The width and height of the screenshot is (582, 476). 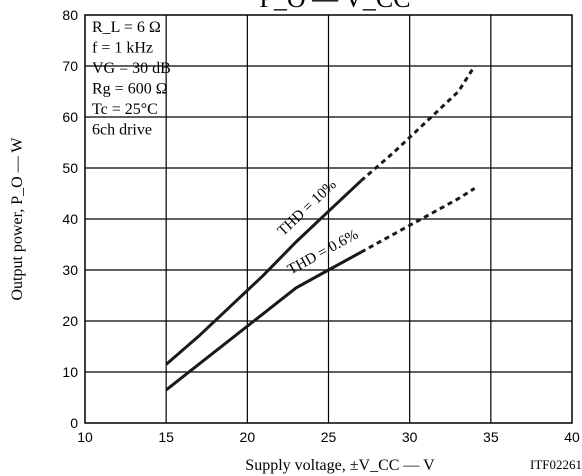 I want to click on x-tick-label: 25, so click(x=329, y=437).